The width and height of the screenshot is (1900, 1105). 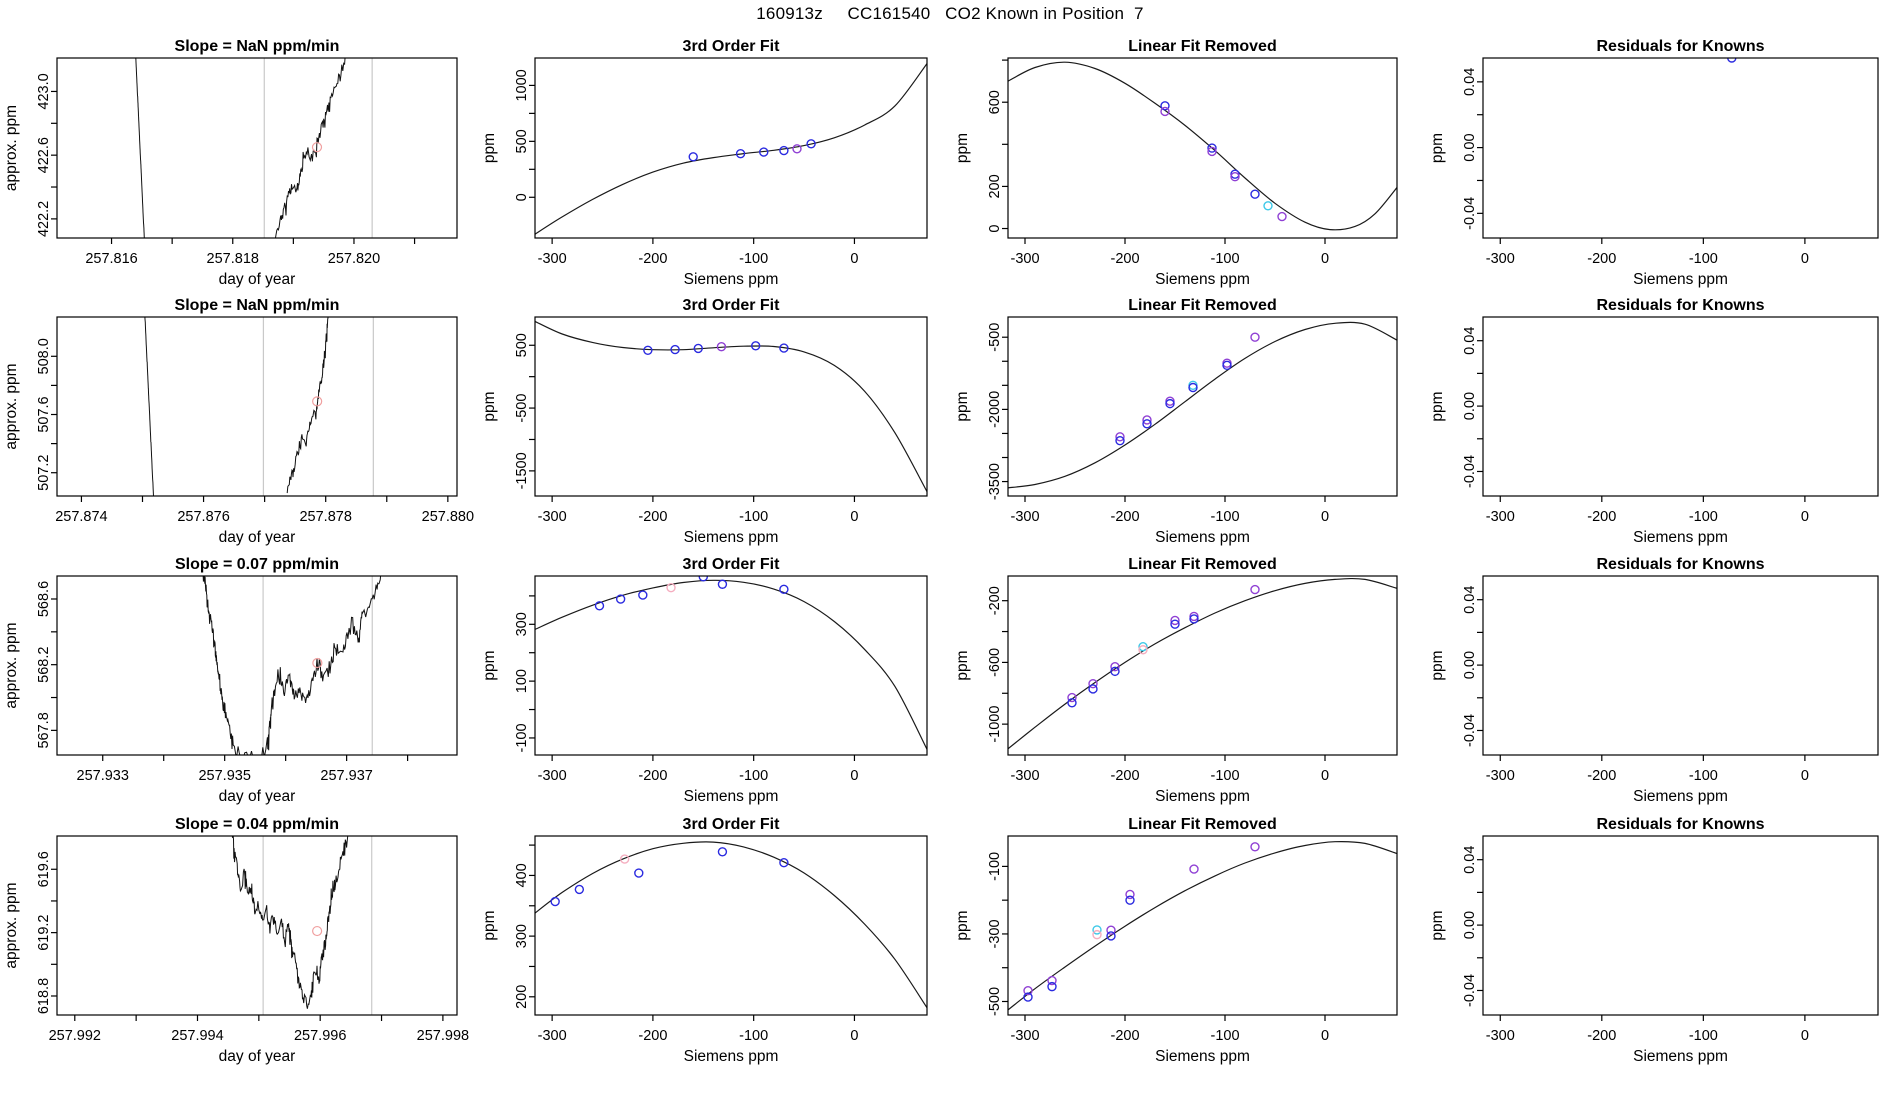 I want to click on subplot-title: Residuals for Knowns, so click(x=1680, y=46).